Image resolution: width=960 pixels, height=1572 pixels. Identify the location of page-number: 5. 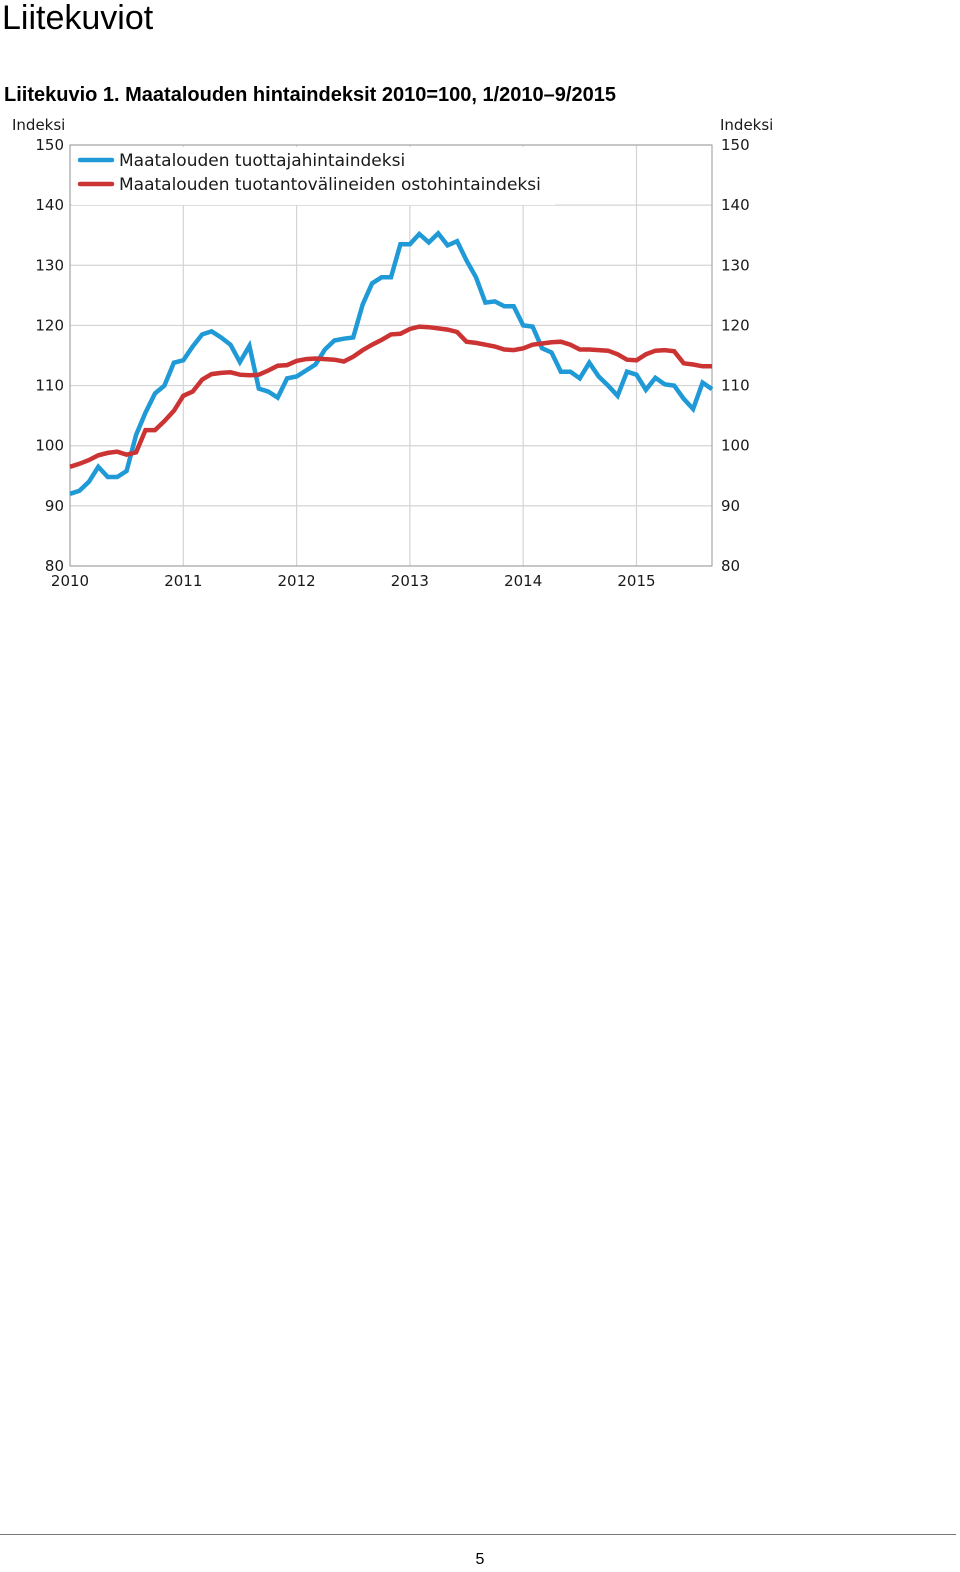
(480, 1559).